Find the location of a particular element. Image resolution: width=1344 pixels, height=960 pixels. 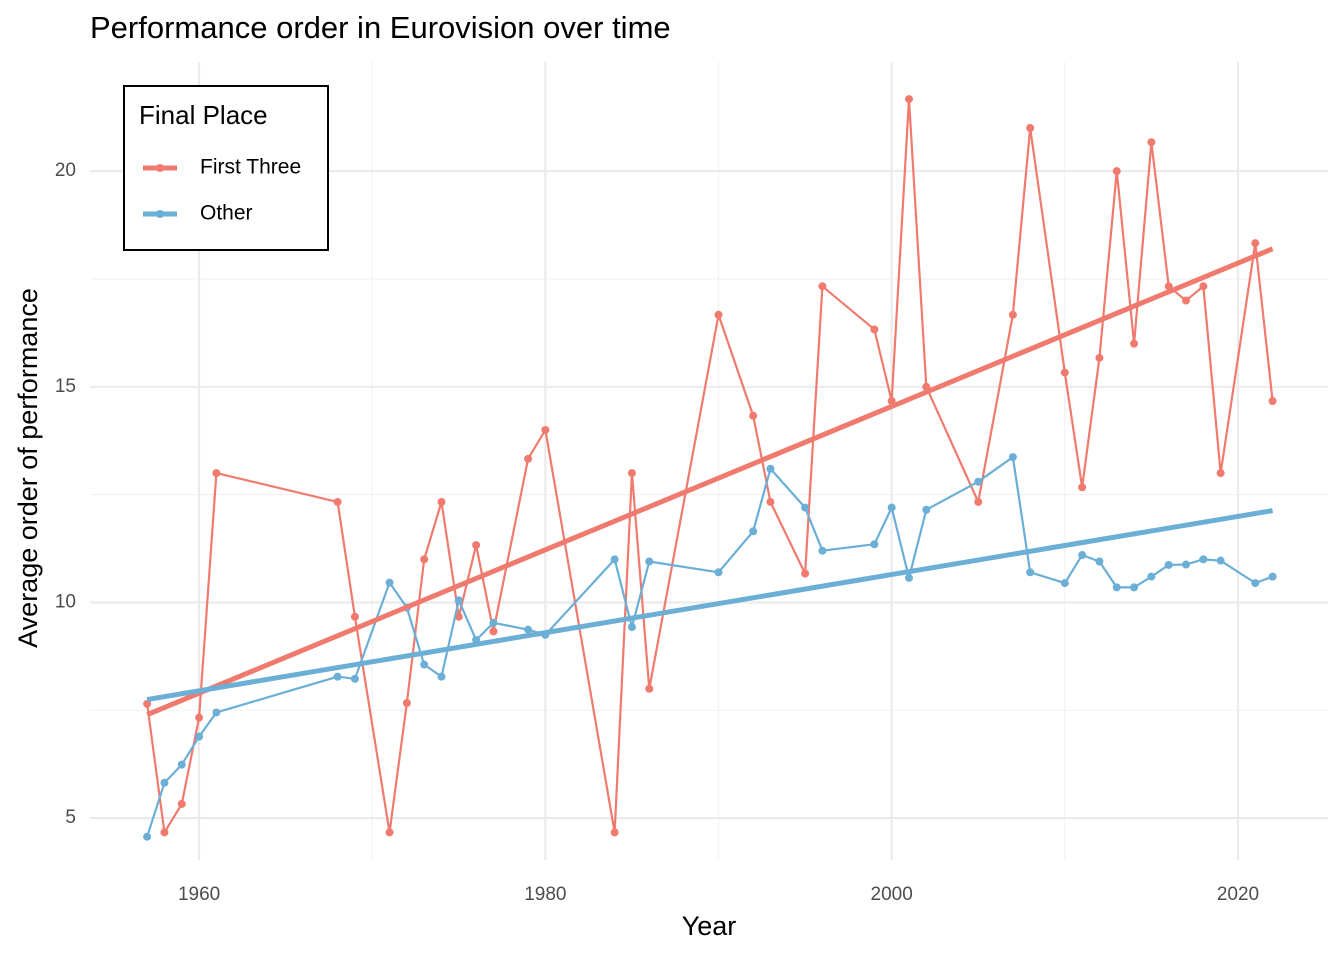

x-tick-label: 2020 is located at coordinates (1238, 894).